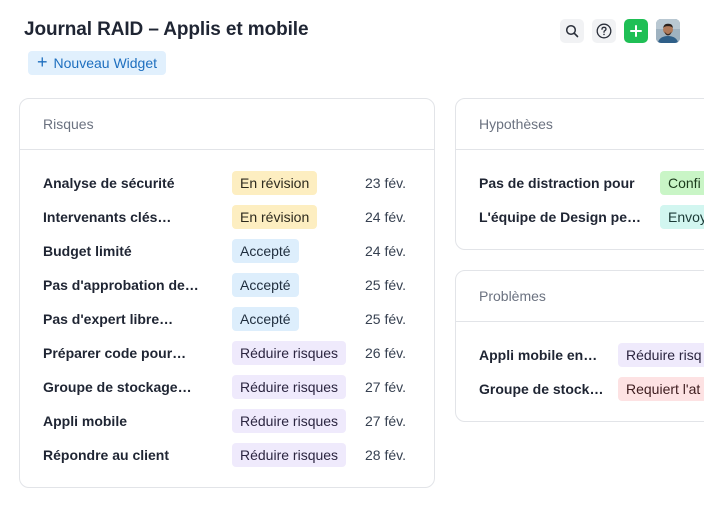  Describe the element at coordinates (85, 421) in the screenshot. I see `item-name: Appli mobile` at that location.